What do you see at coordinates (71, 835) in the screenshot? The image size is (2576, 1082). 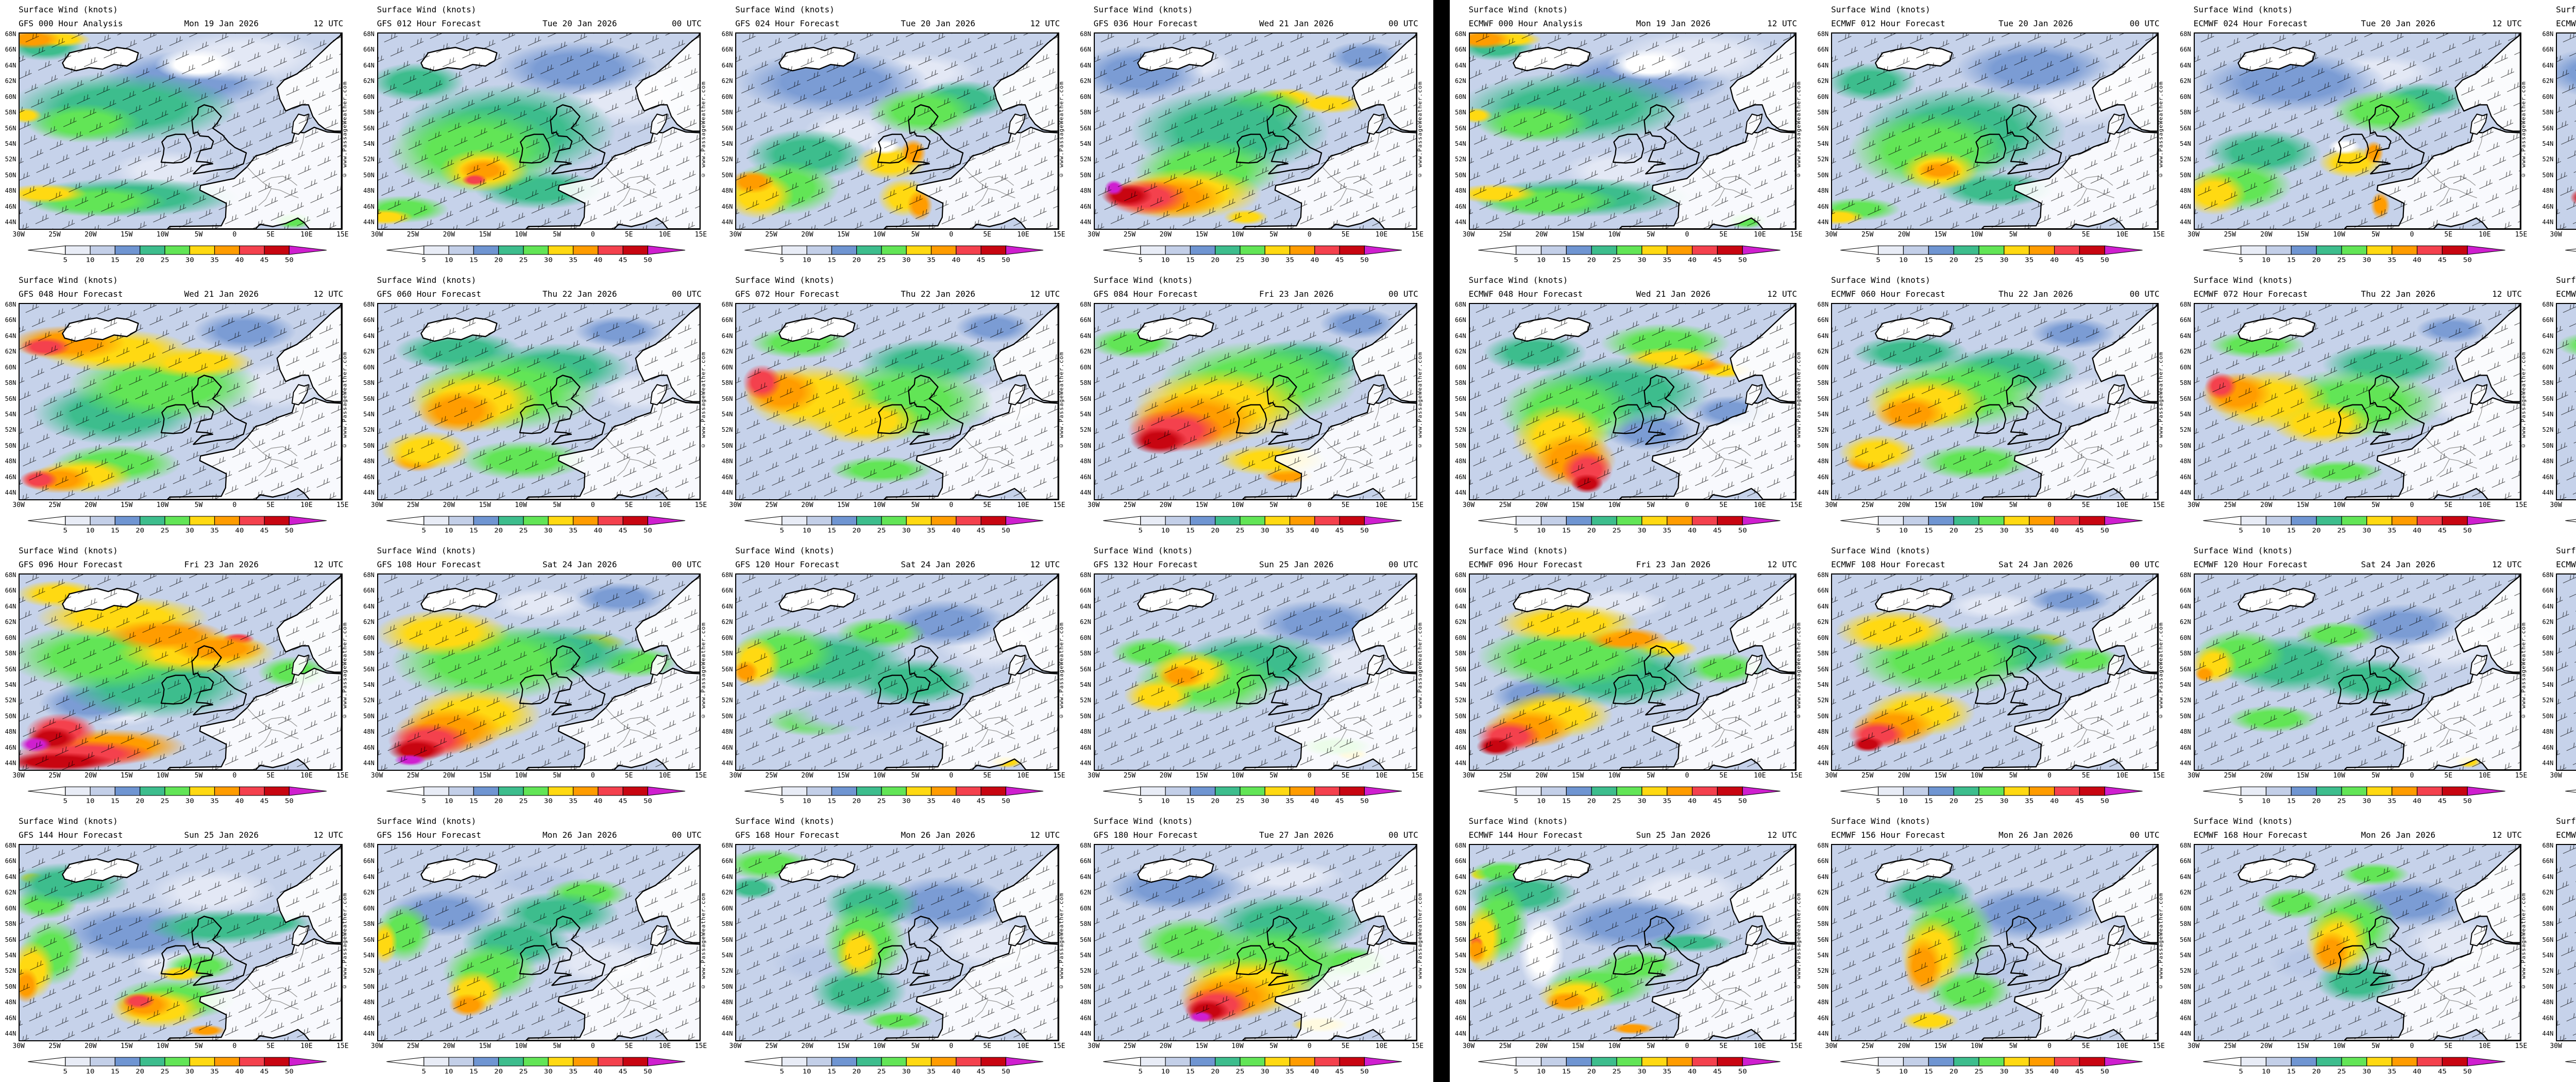 I see `panel-model-run-label: GFS 144 Hour Forecast` at bounding box center [71, 835].